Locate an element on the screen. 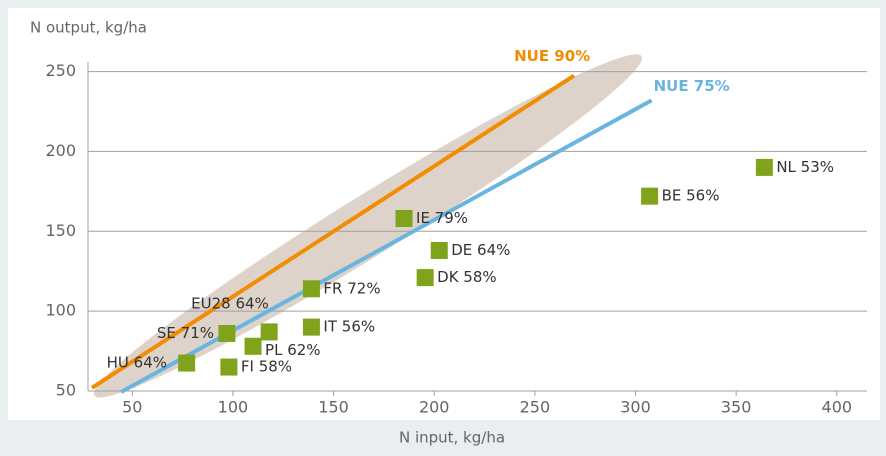 The height and width of the screenshot is (456, 886). point-label: DE 64% is located at coordinates (480, 250).